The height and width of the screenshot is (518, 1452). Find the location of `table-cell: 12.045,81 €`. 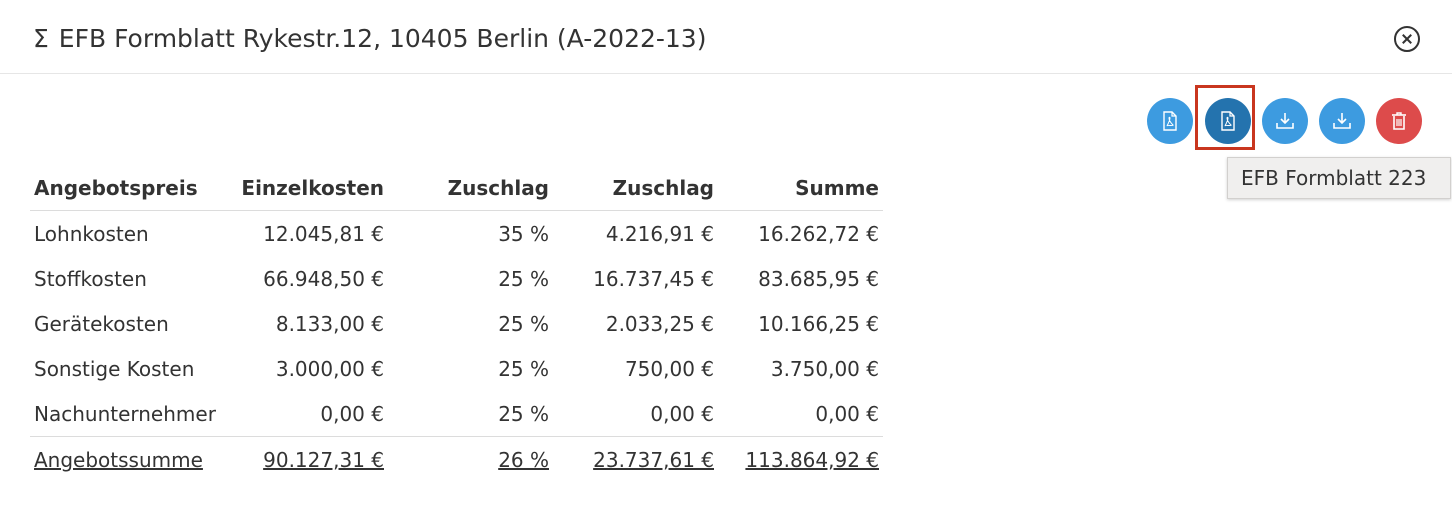

table-cell: 12.045,81 € is located at coordinates (323, 233).